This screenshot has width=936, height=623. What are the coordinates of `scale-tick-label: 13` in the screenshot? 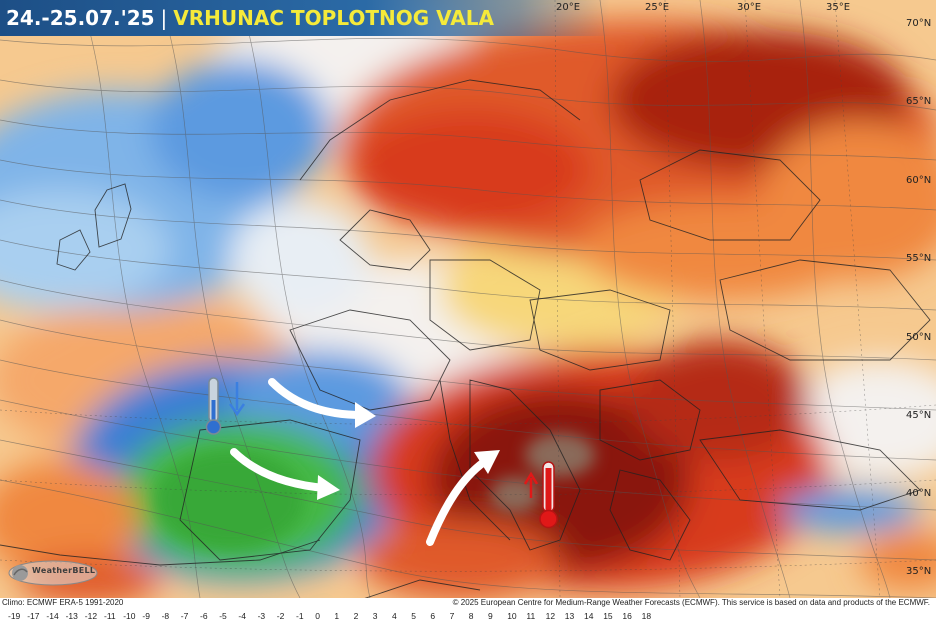 It's located at (569, 616).